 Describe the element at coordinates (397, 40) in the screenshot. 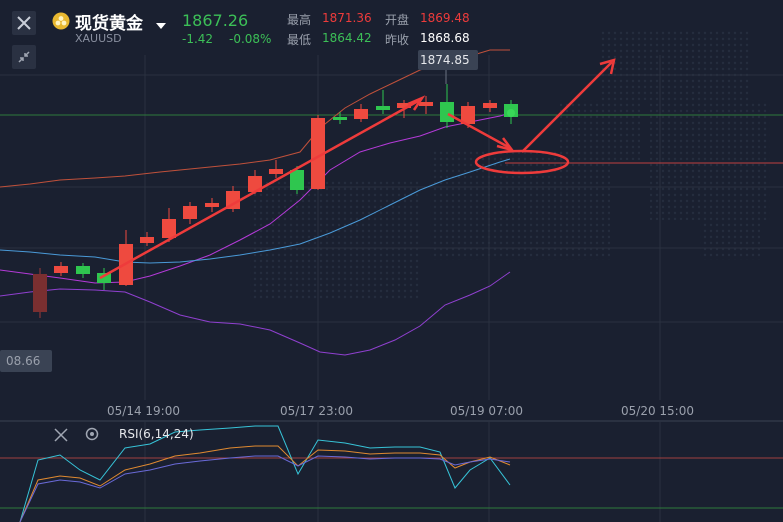

I see `prev-close-label: 昨收` at that location.